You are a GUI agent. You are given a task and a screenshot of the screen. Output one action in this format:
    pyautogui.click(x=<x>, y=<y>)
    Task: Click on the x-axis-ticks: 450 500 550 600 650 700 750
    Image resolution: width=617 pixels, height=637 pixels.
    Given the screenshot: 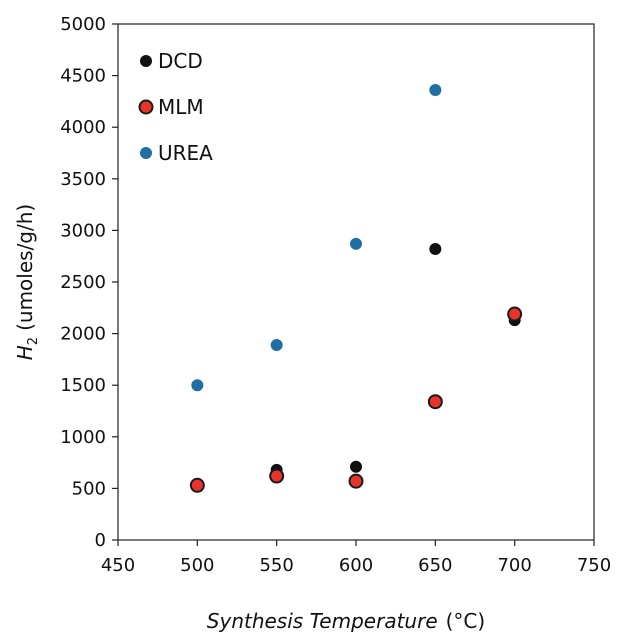 What is the action you would take?
    pyautogui.click(x=356, y=558)
    